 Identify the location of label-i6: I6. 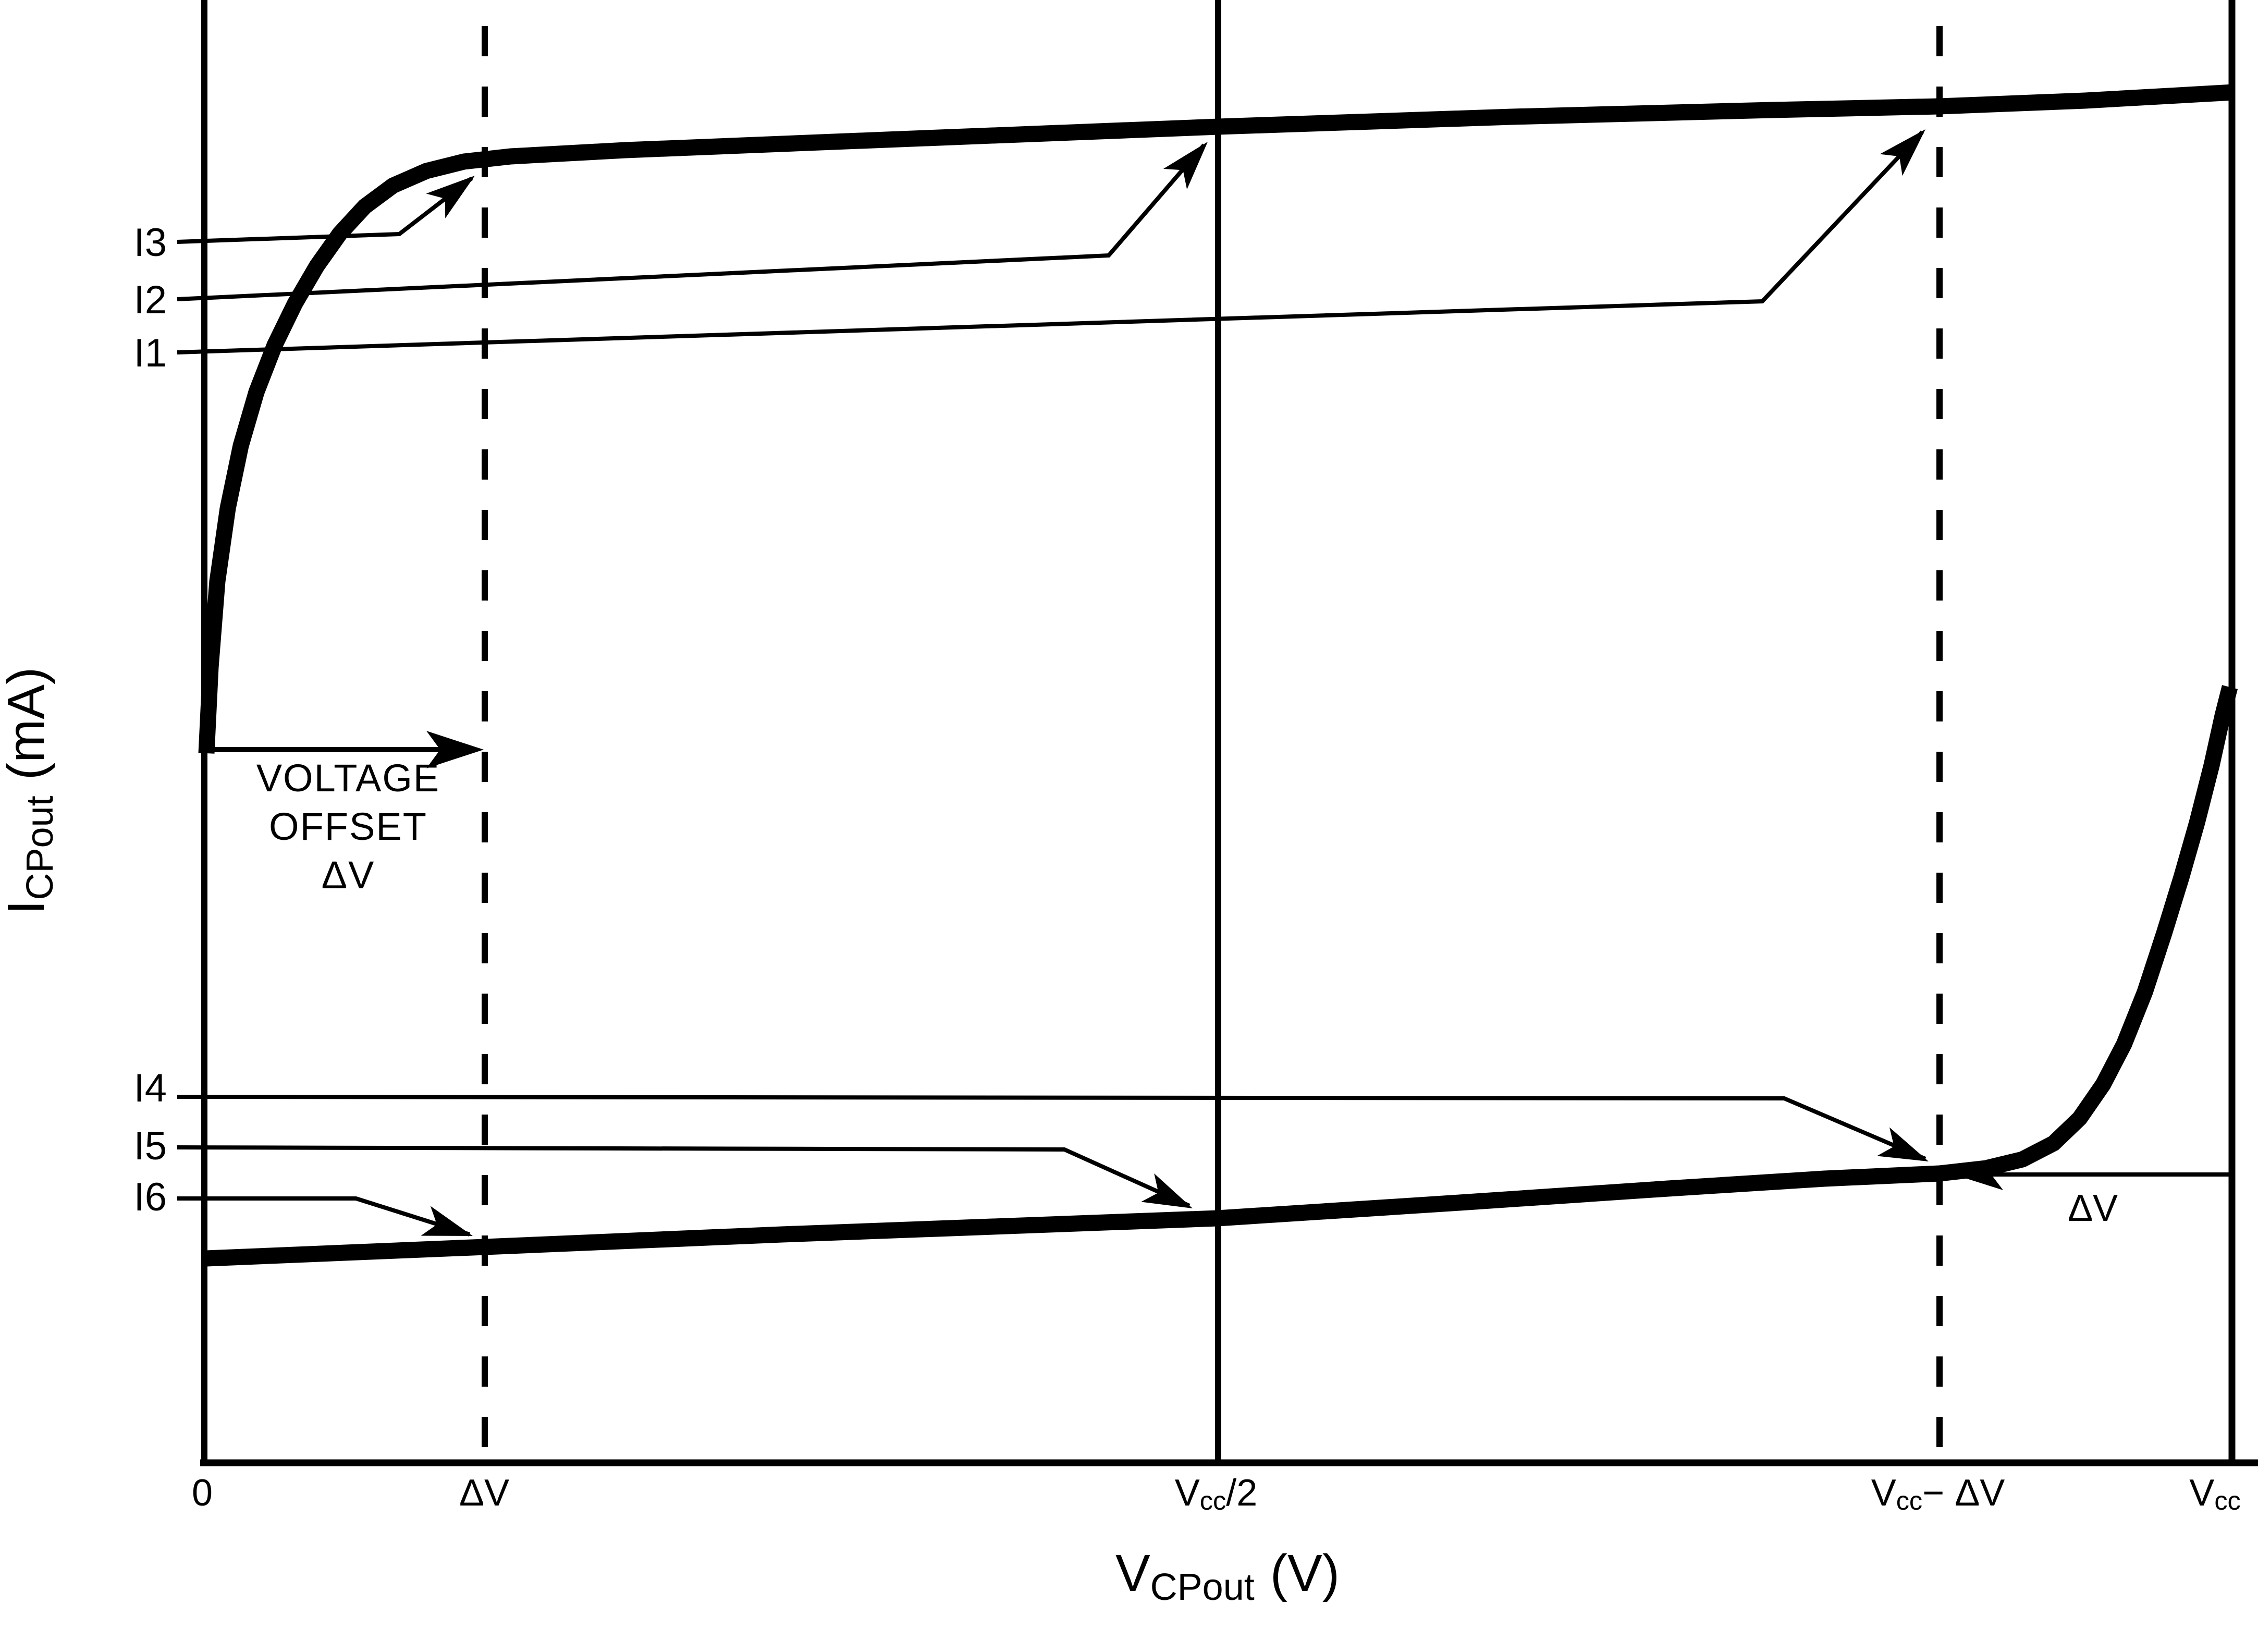
(150, 1197).